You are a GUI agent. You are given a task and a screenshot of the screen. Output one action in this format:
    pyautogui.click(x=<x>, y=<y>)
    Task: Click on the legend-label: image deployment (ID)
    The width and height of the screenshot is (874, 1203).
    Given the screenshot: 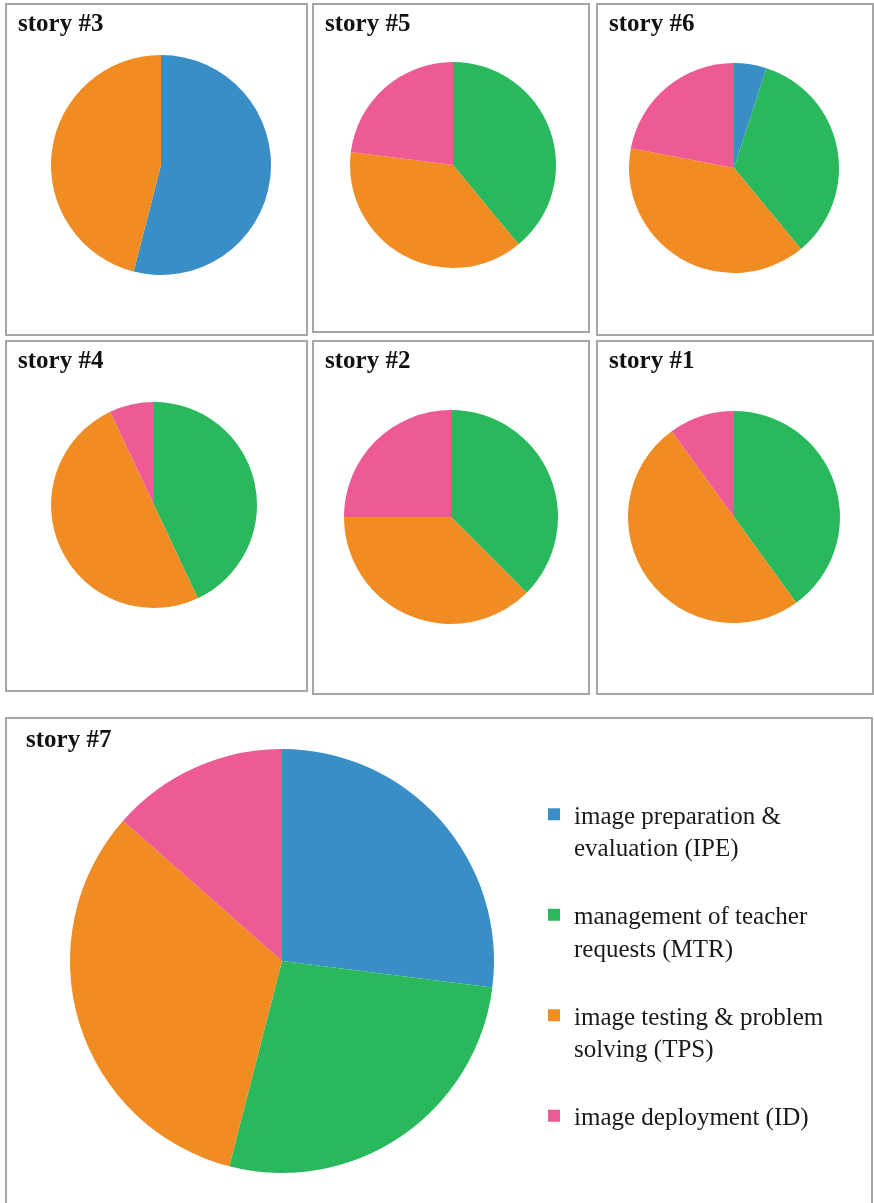 What is the action you would take?
    pyautogui.click(x=691, y=1117)
    